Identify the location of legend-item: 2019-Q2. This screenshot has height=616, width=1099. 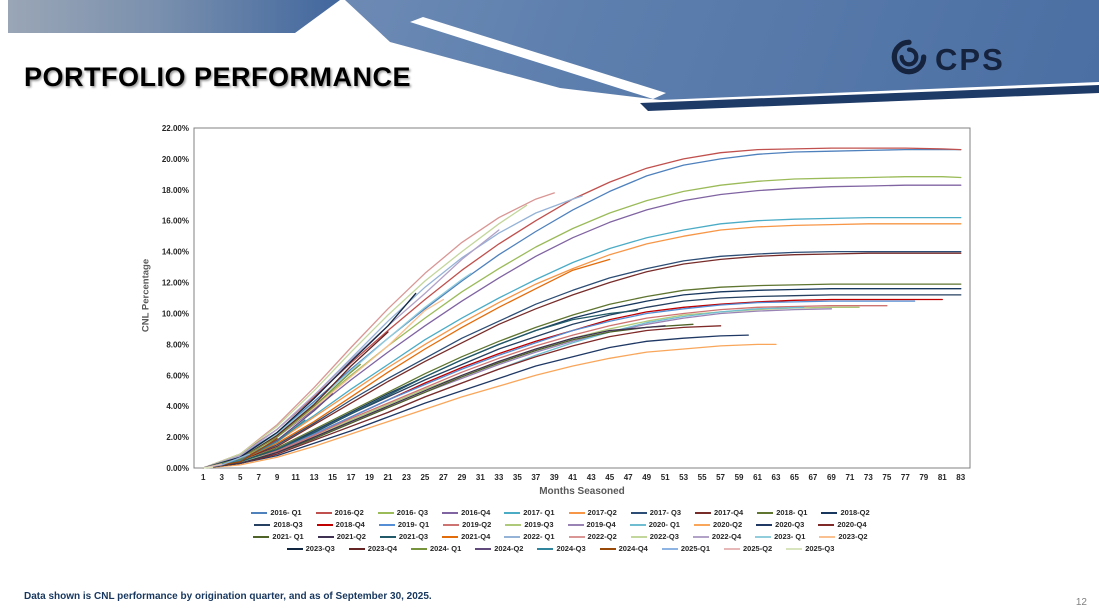
(467, 524).